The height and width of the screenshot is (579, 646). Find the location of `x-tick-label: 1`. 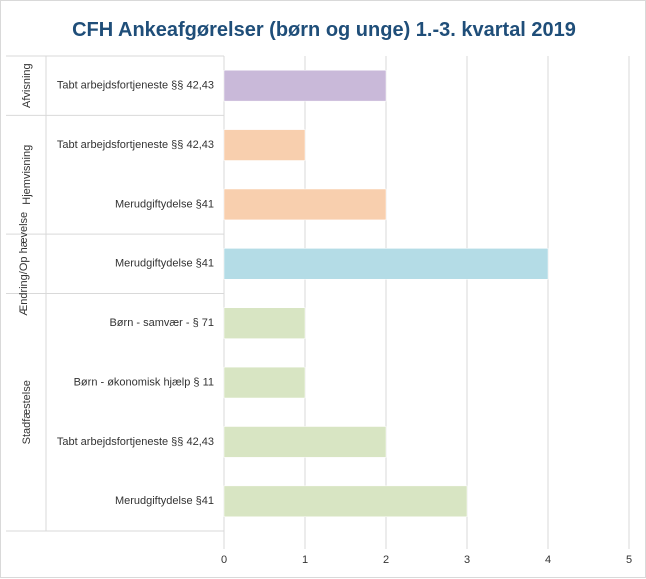

x-tick-label: 1 is located at coordinates (305, 560).